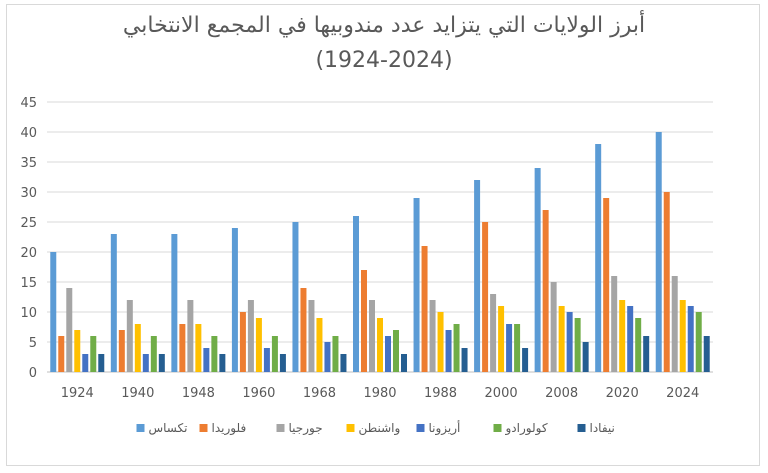 The image size is (768, 473). What do you see at coordinates (526, 428) in the screenshot?
I see `legend-label: كولورادو` at bounding box center [526, 428].